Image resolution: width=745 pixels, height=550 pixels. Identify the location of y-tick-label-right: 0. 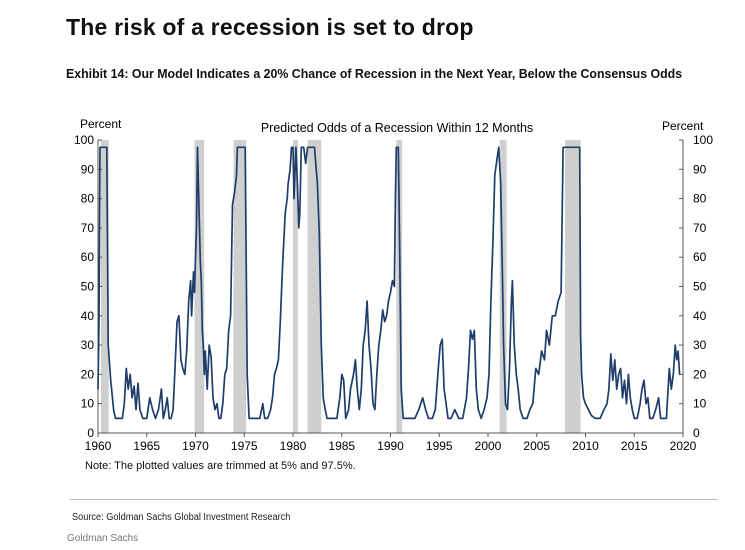
(696, 433).